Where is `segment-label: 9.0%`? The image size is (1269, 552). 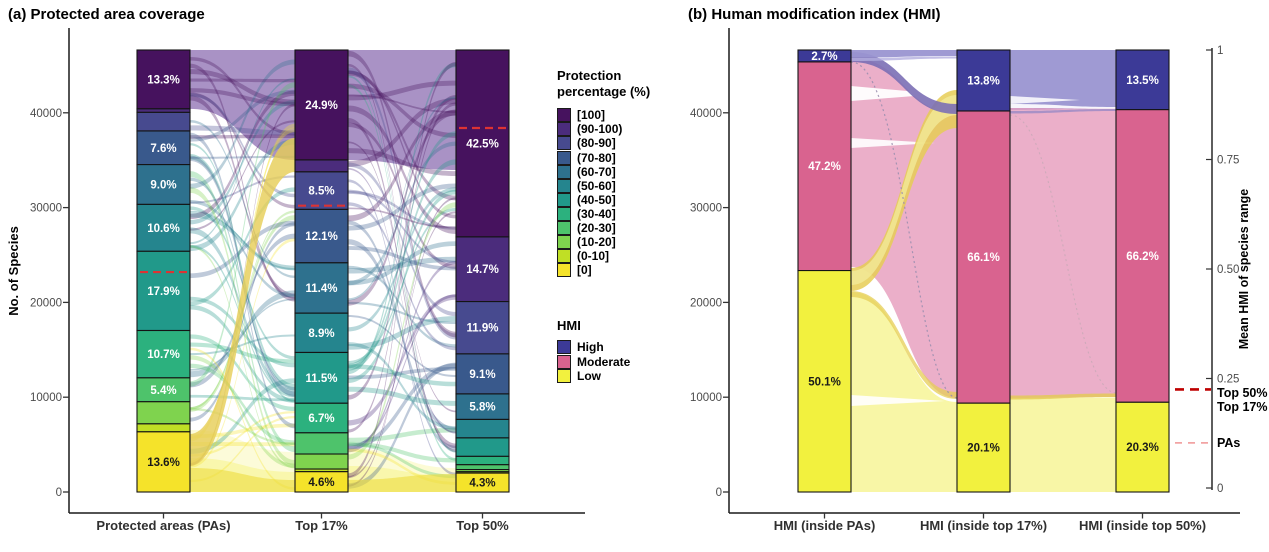 segment-label: 9.0% is located at coordinates (163, 186).